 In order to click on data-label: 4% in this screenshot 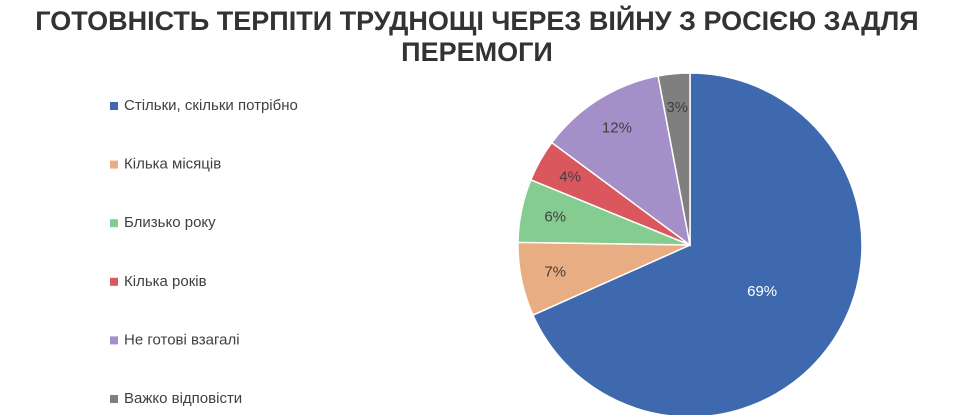, I will do `click(570, 176)`.